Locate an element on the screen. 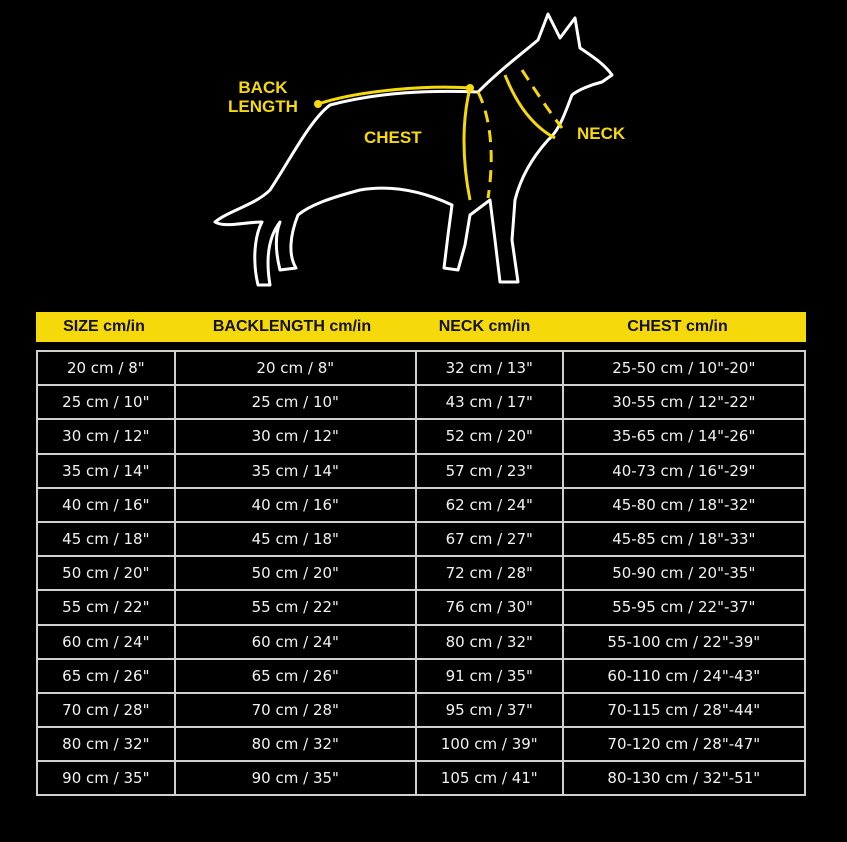 This screenshot has width=847, height=842. cell-chest: 80-130 cm / 32"-51" is located at coordinates (684, 778).